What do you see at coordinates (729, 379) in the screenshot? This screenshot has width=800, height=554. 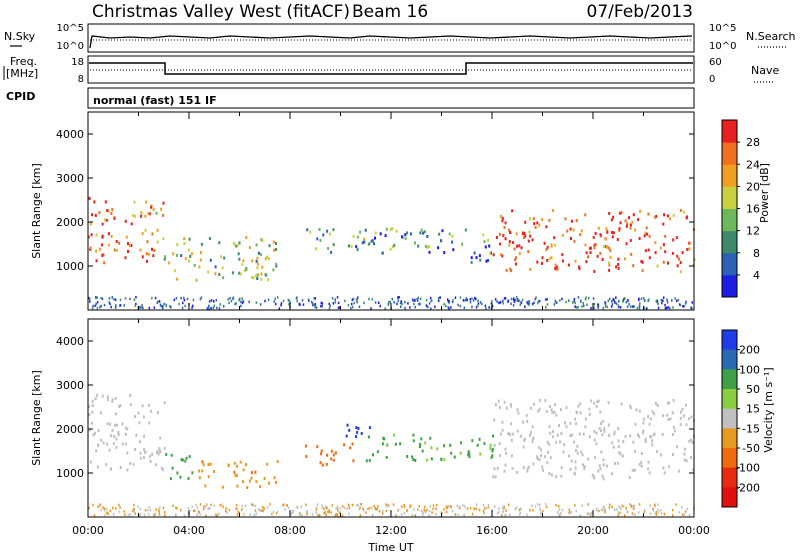 I see `colorbar-segment` at bounding box center [729, 379].